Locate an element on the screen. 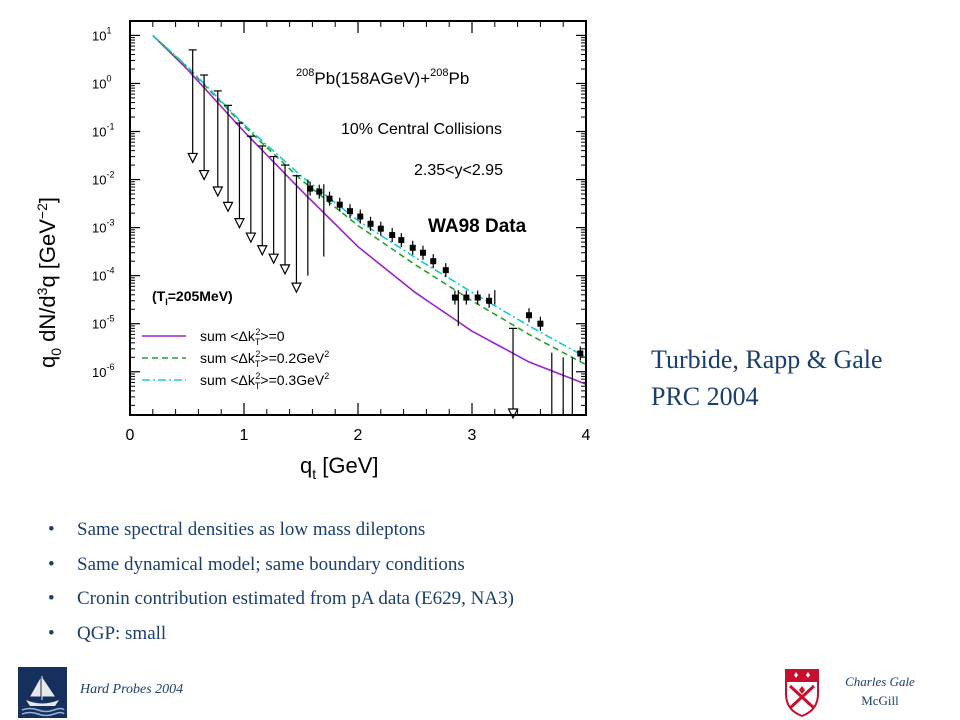 The image size is (960, 720). legend-label-0: sum <ΔkT2>=0 is located at coordinates (242, 337).